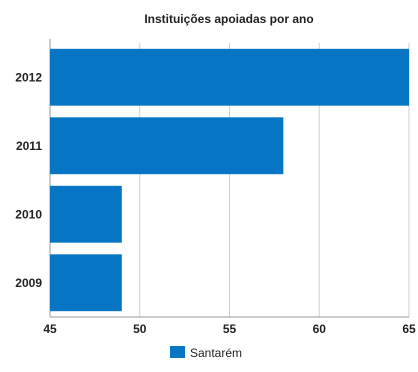  Describe the element at coordinates (86, 214) in the screenshot. I see `bar-2010` at that location.